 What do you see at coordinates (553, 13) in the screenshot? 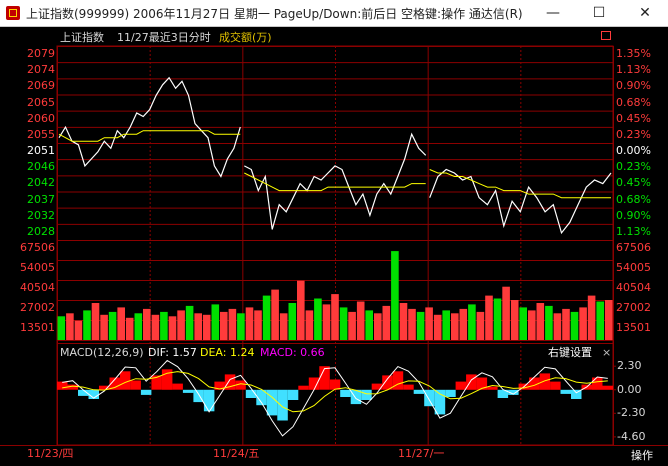
I see `minimize-button: —` at bounding box center [553, 13].